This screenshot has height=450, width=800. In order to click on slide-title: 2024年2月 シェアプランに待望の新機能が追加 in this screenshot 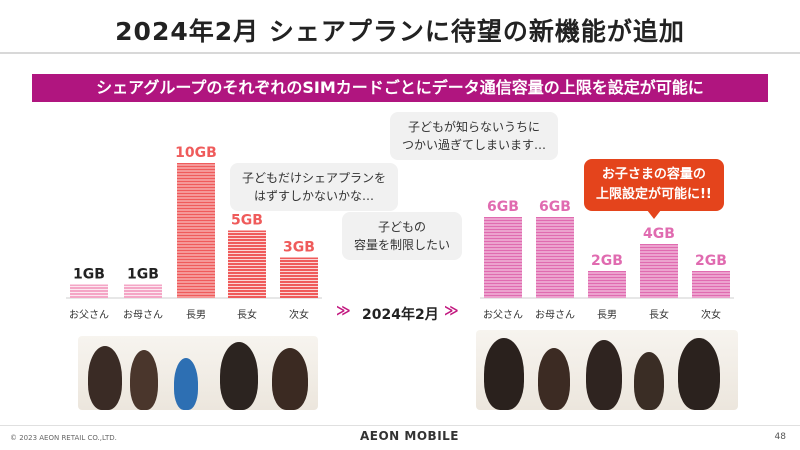, I will do `click(400, 31)`.